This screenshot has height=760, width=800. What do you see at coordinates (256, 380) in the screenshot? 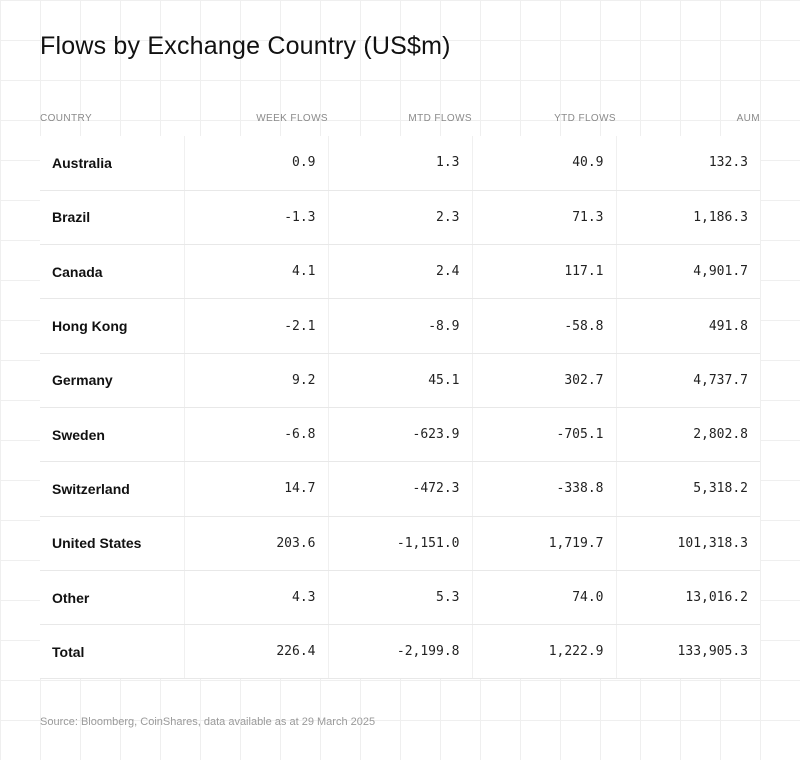
I see `cell-week-flows: 9.2` at bounding box center [256, 380].